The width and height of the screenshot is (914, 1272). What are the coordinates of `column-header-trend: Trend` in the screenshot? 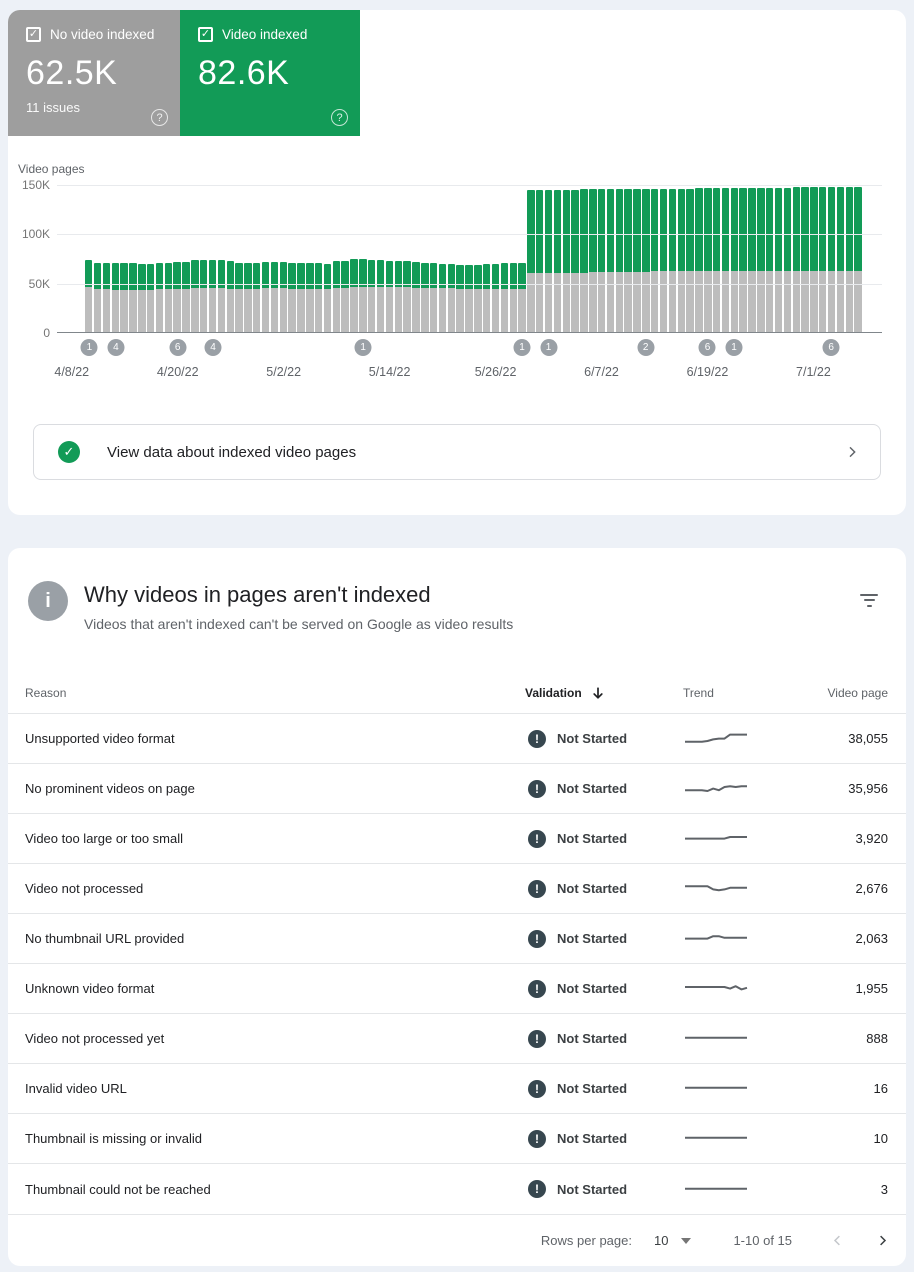 It's located at (698, 692).